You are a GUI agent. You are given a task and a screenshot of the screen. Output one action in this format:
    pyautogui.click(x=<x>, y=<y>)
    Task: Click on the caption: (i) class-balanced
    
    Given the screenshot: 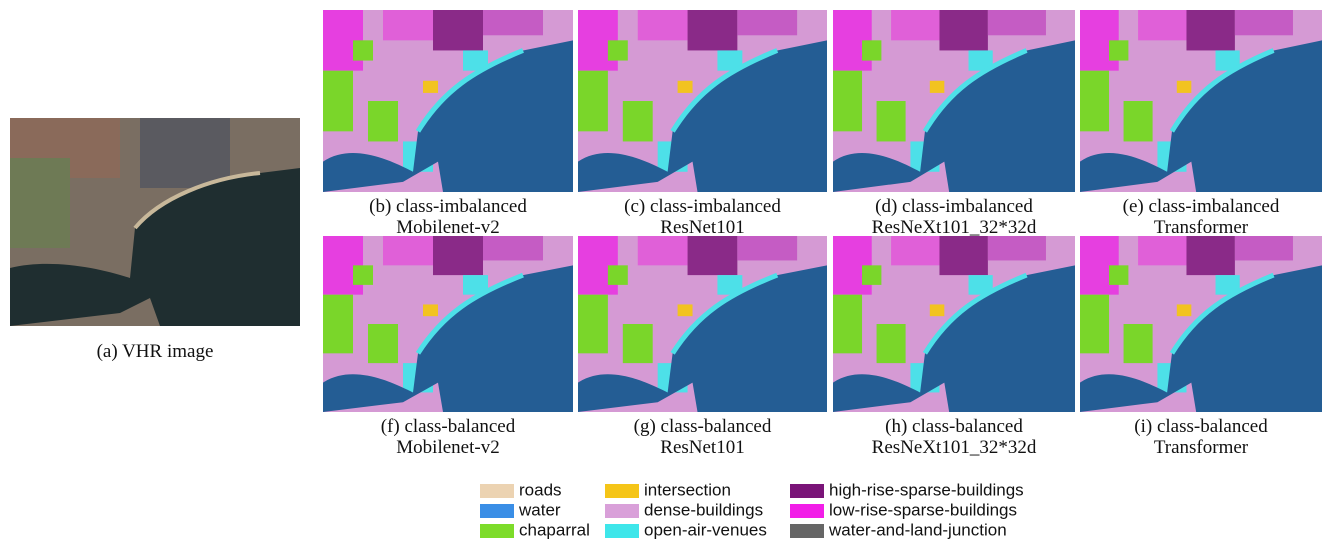 What is the action you would take?
    pyautogui.click(x=1201, y=426)
    